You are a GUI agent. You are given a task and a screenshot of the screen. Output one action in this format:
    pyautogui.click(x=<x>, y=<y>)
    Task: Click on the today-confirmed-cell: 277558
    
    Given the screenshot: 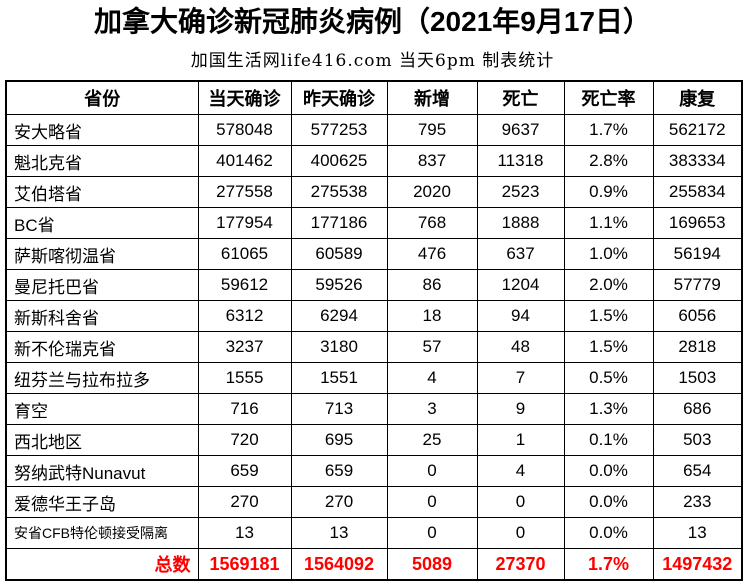 What is the action you would take?
    pyautogui.click(x=244, y=192)
    